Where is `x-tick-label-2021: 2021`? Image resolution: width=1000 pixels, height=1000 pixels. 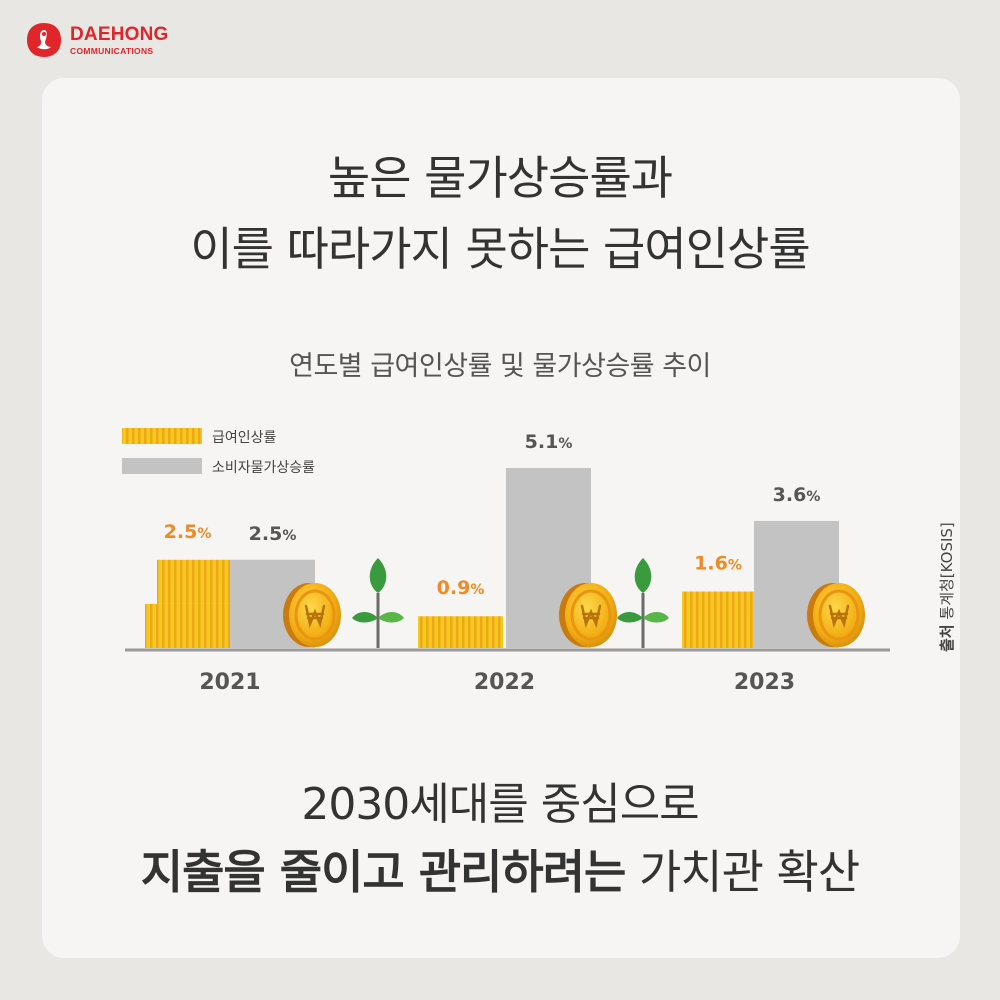 x-tick-label-2021: 2021 is located at coordinates (229, 682).